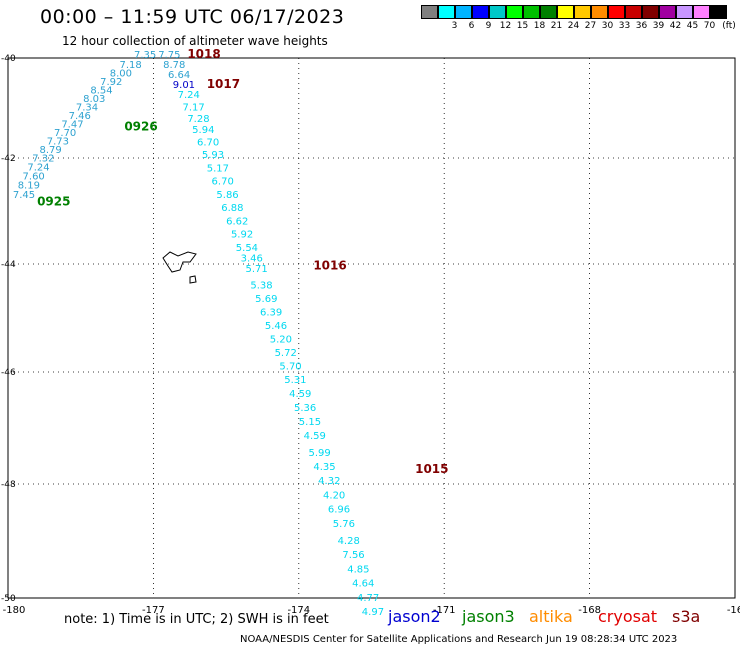  I want to click on wave-height-label: 5.17, so click(218, 168).